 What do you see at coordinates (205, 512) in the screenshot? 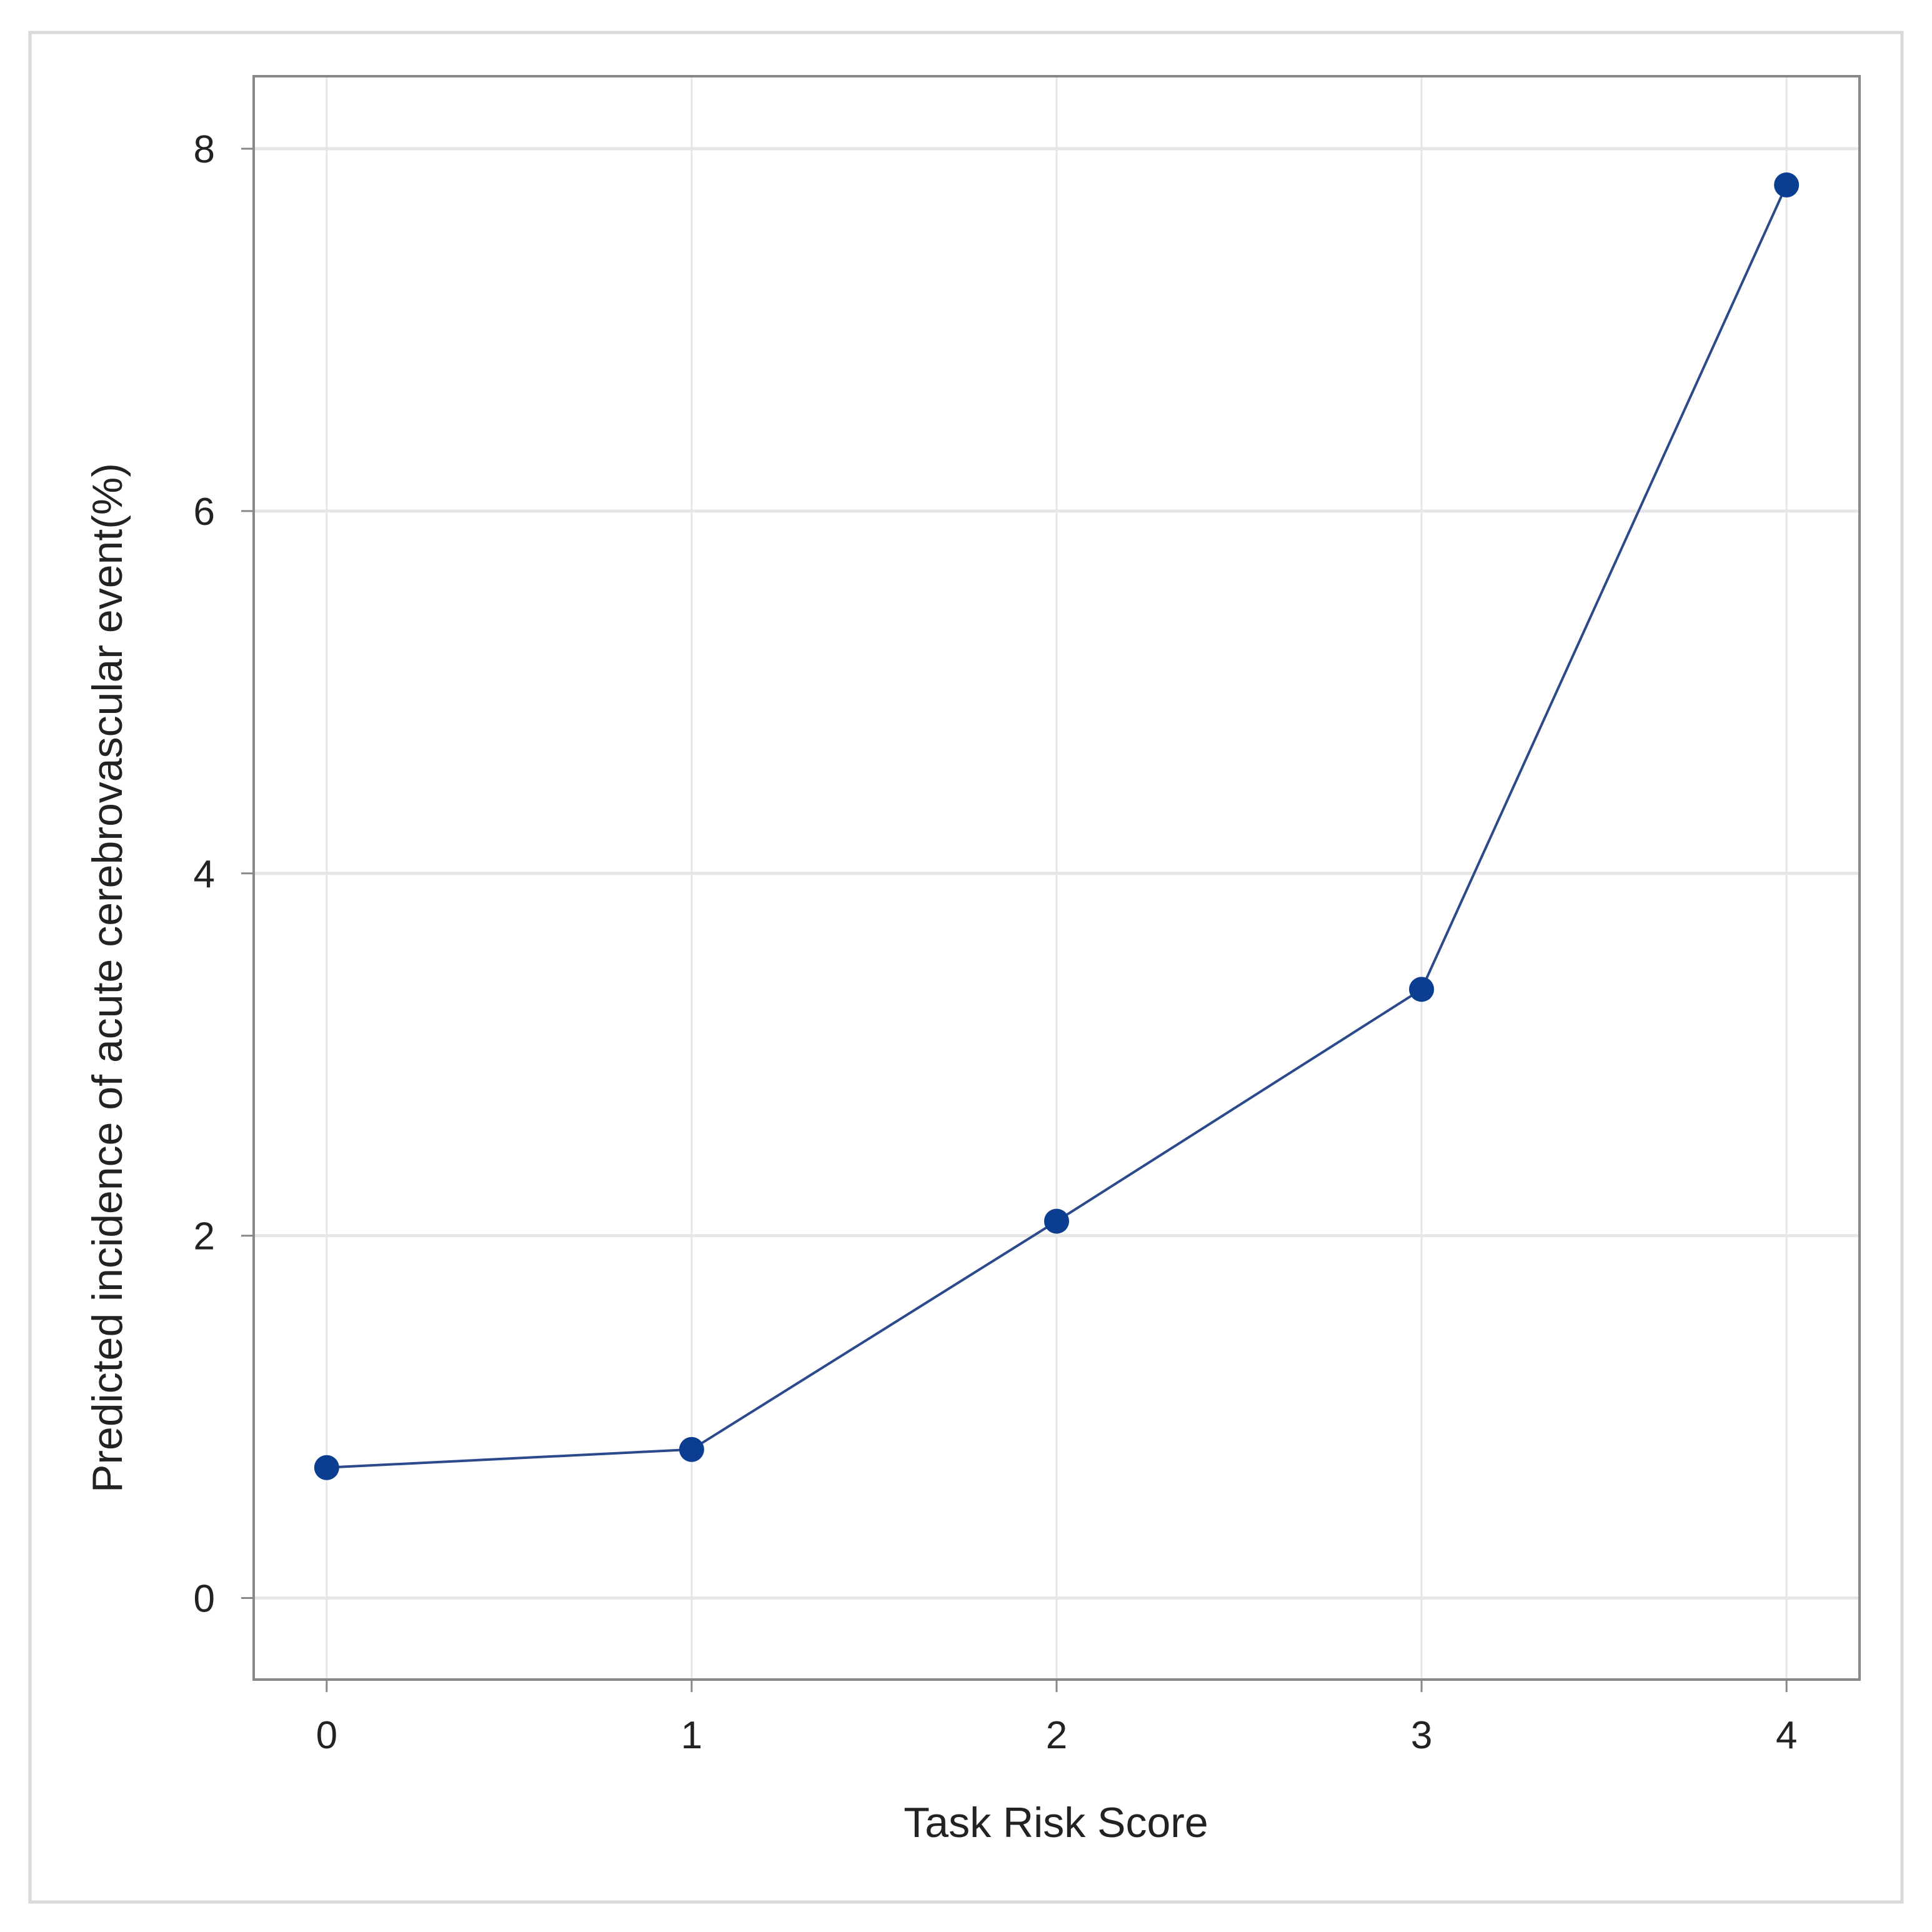
I see `y-tick-label: 6` at bounding box center [205, 512].